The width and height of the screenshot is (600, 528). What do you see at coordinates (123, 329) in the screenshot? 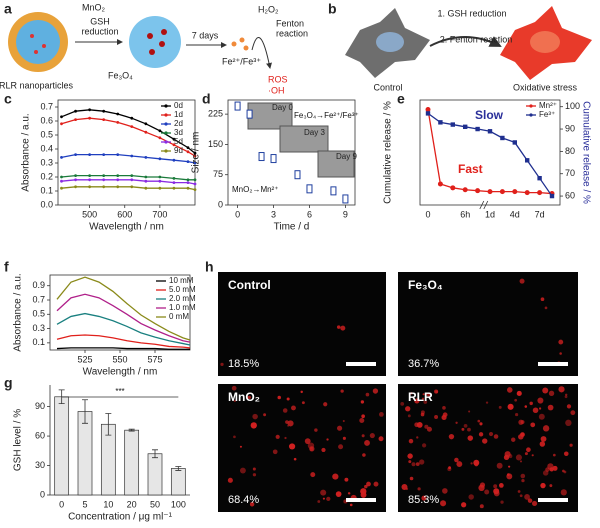
I see `series-line` at bounding box center [123, 329].